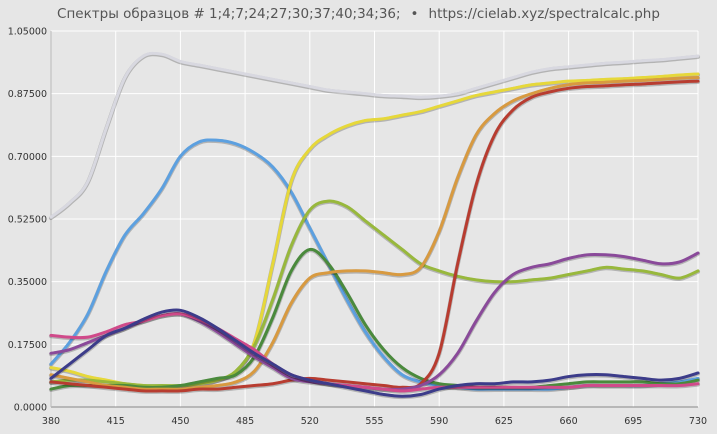  I want to click on x-tick-label: 660, so click(569, 421).